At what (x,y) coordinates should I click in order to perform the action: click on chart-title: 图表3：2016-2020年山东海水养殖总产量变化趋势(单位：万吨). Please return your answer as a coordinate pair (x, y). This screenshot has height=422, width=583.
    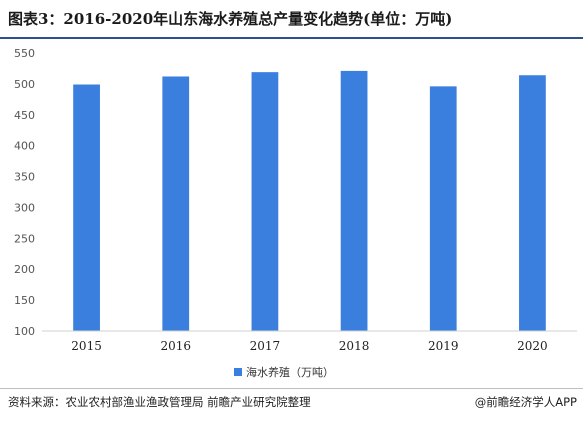
    Looking at the image, I should click on (230, 19).